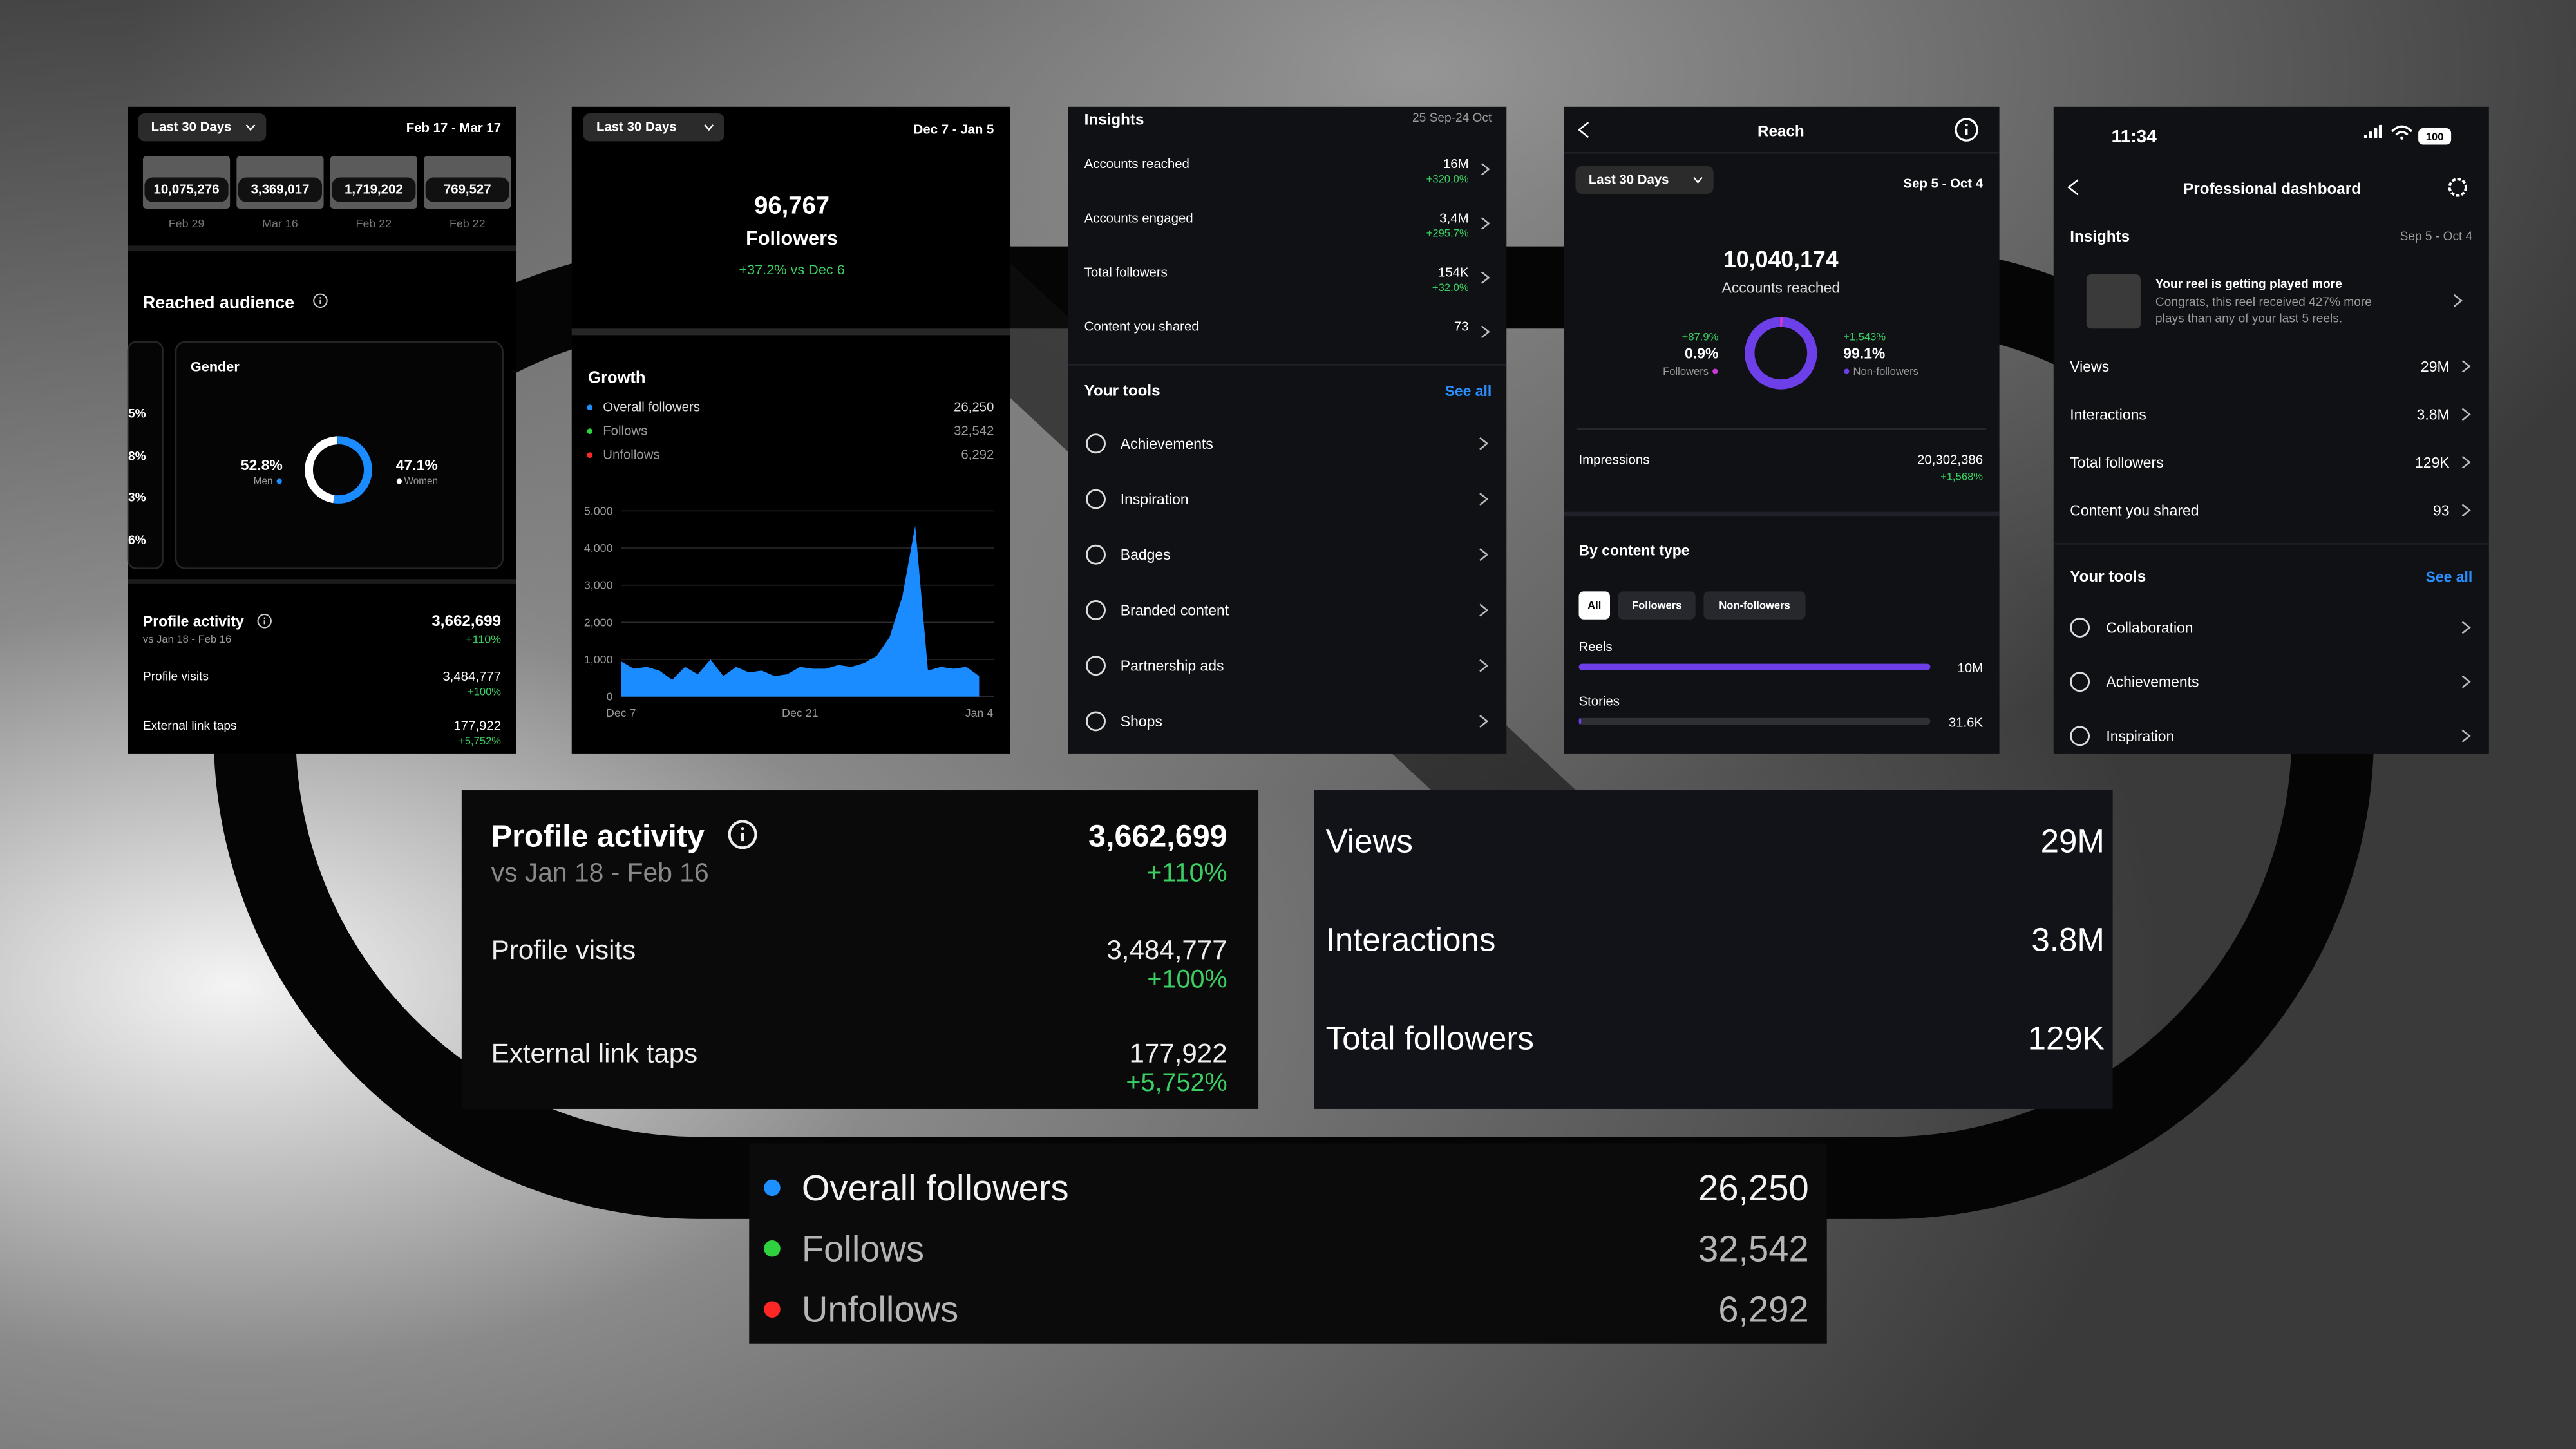 The image size is (2576, 1449). Describe the element at coordinates (1172, 666) in the screenshot. I see `tool-item: Partnership ads` at that location.